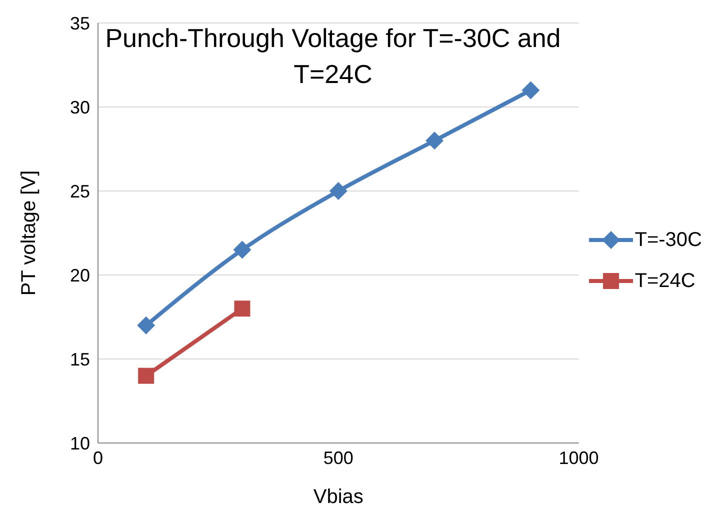 The image size is (720, 521). I want to click on x-tick-label: 1000, so click(578, 458).